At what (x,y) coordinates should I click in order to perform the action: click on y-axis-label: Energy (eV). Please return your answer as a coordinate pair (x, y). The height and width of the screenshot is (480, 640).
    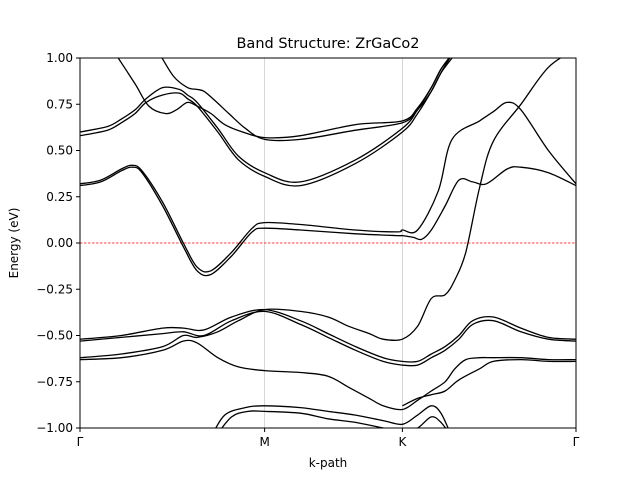
    Looking at the image, I should click on (14, 243).